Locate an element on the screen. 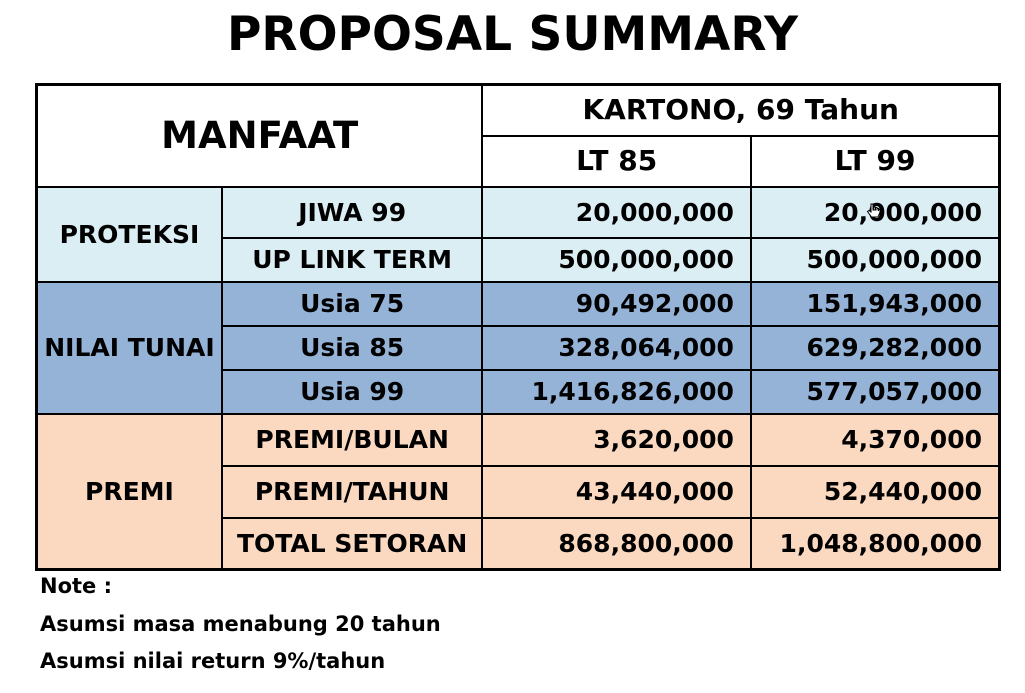  page-title: PROPOSAL SUMMARY is located at coordinates (512, 34).